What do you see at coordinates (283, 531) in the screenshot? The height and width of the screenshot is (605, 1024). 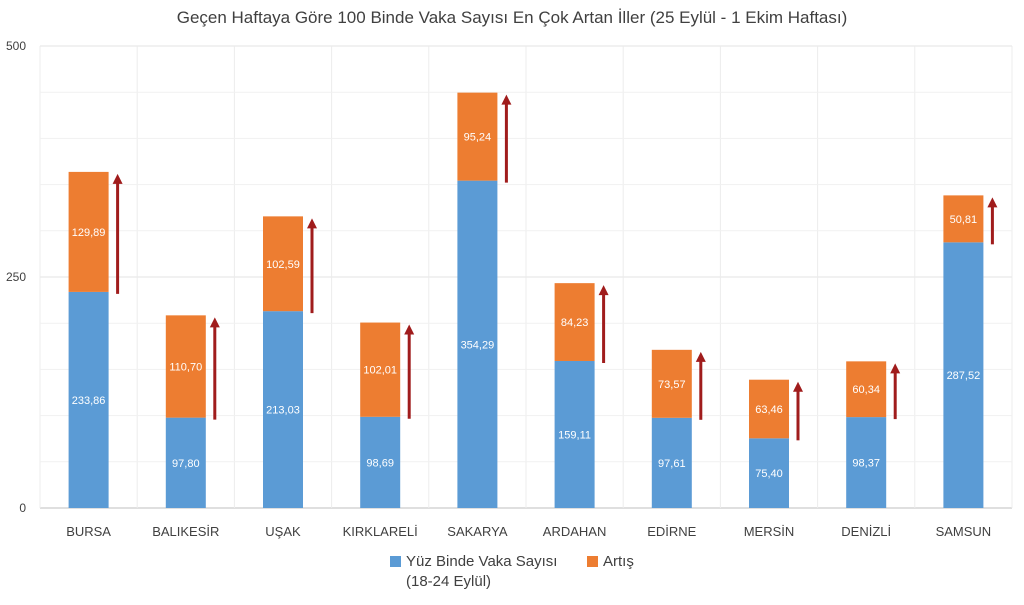 I see `x-tick-label: UŞAK` at bounding box center [283, 531].